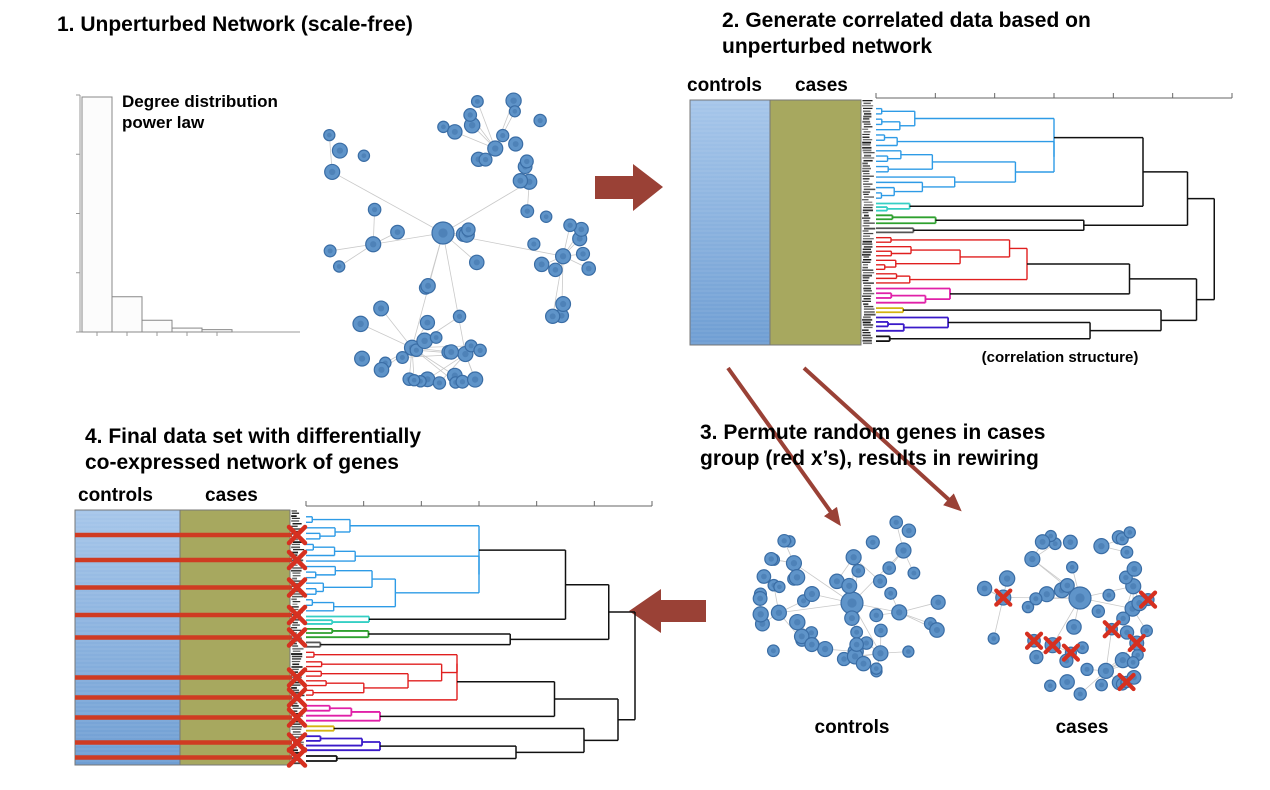 This screenshot has width=1270, height=790. What do you see at coordinates (821, 85) in the screenshot?
I see `step2-cases-label: cases` at bounding box center [821, 85].